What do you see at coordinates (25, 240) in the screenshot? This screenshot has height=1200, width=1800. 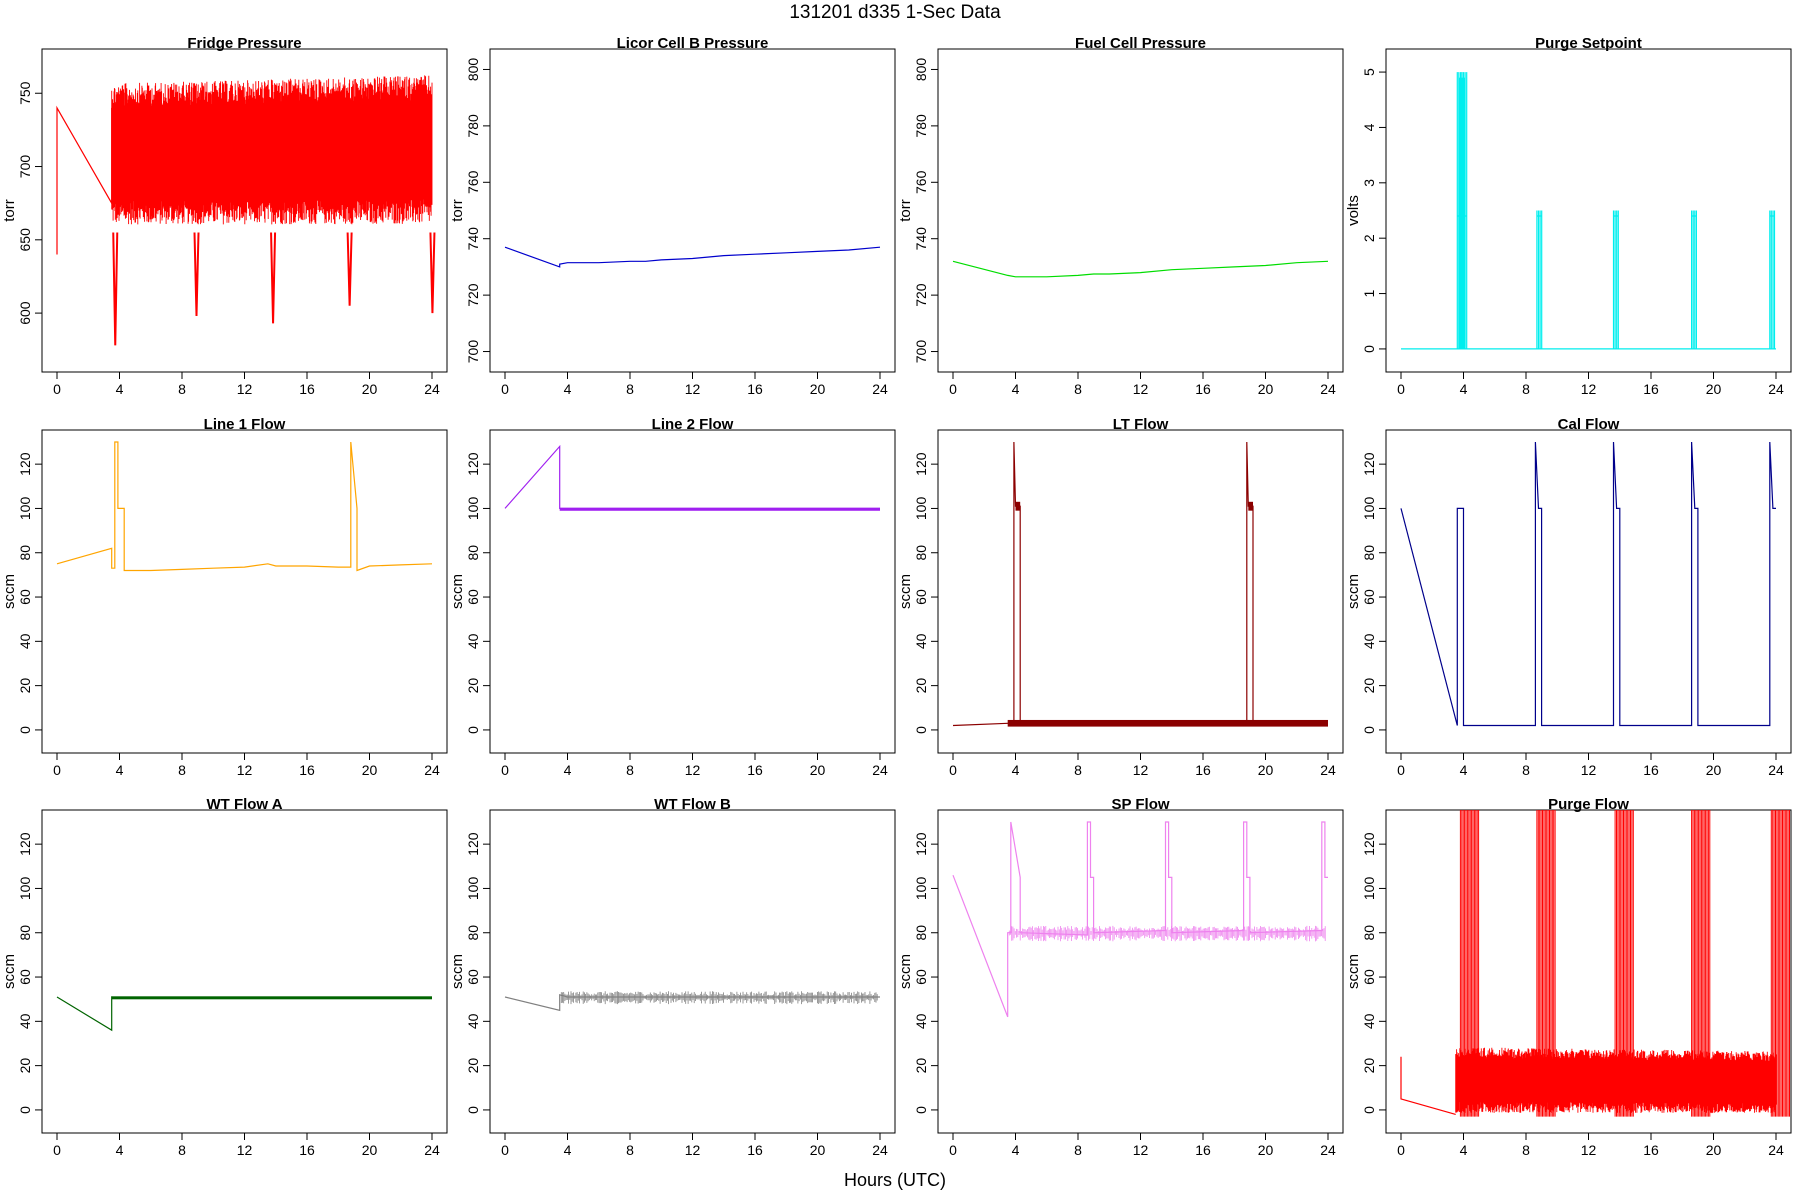 I see `y-tick-label: 650` at bounding box center [25, 240].